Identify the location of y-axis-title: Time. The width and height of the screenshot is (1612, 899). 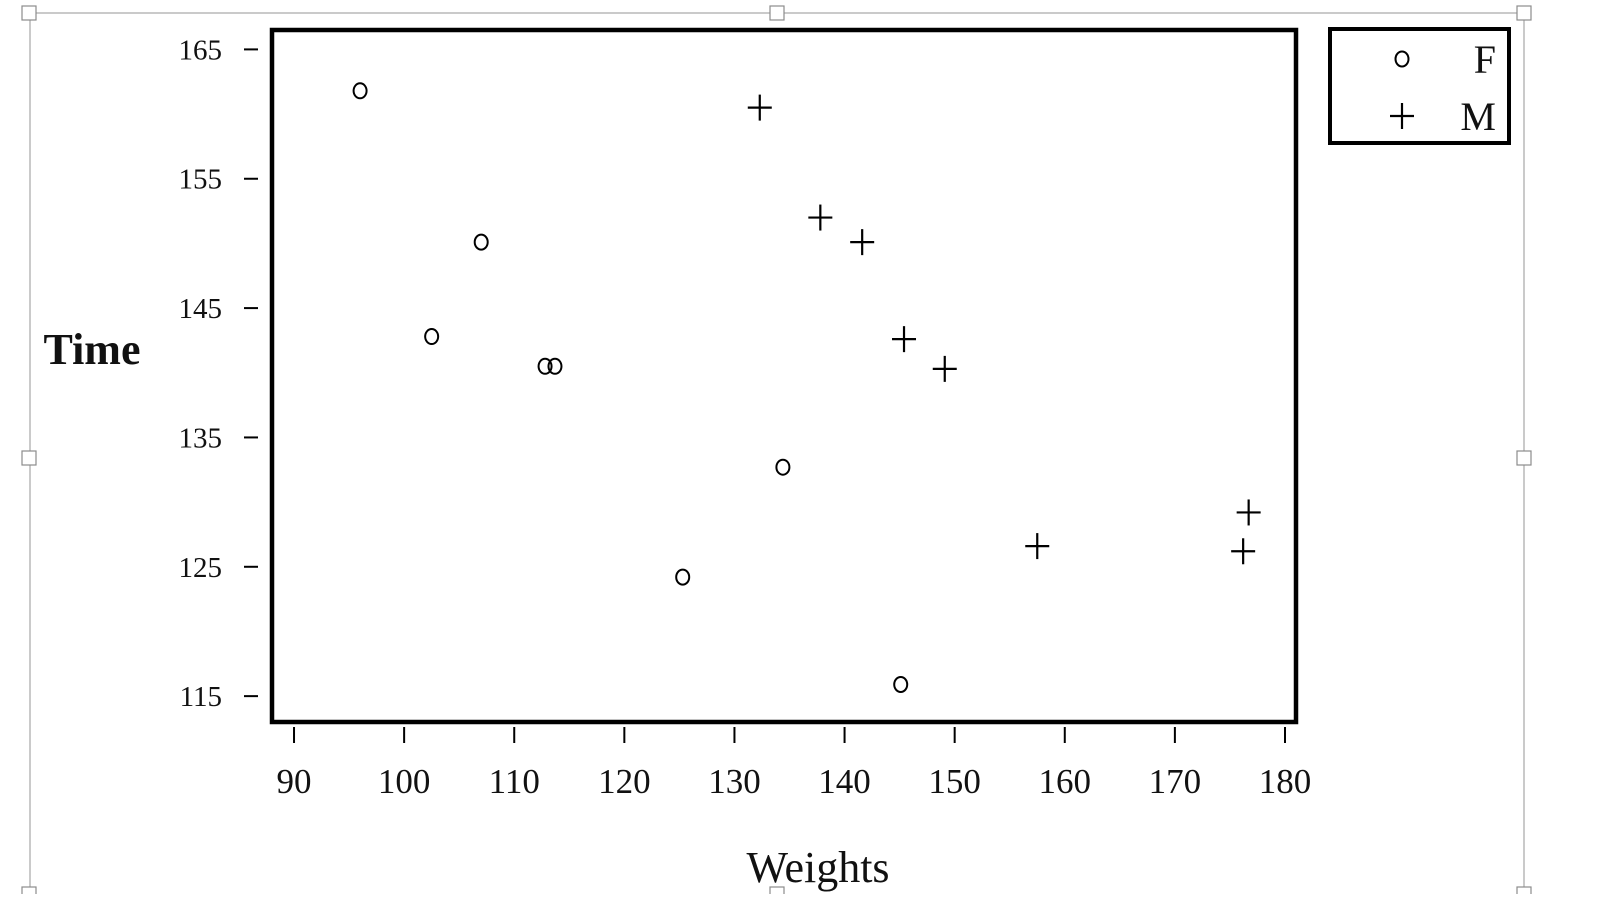
(92, 349).